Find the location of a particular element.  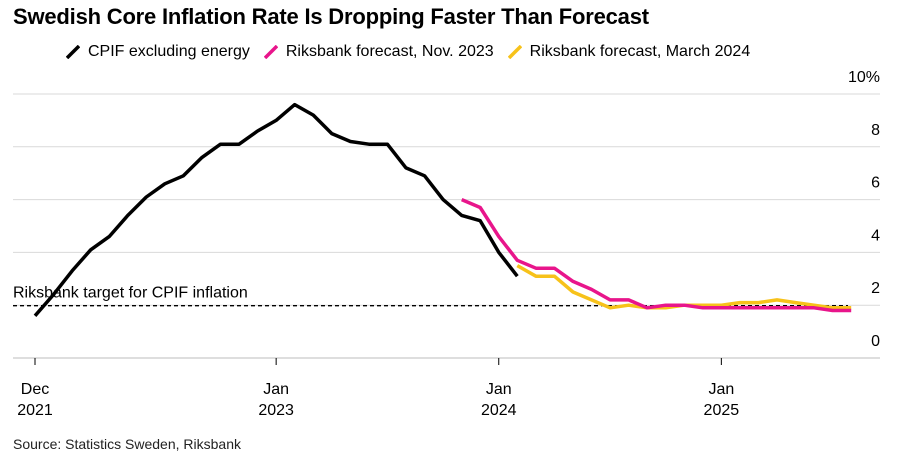

x-tick-label-2023-01-month: Jan is located at coordinates (276, 389).